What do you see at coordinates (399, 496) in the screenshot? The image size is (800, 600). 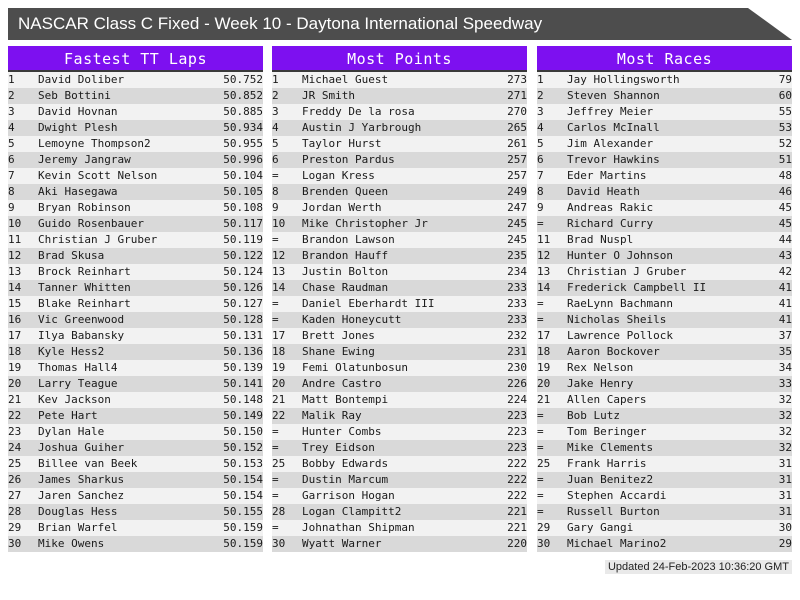 I see `table-row: = Garrison Hogan 222` at bounding box center [399, 496].